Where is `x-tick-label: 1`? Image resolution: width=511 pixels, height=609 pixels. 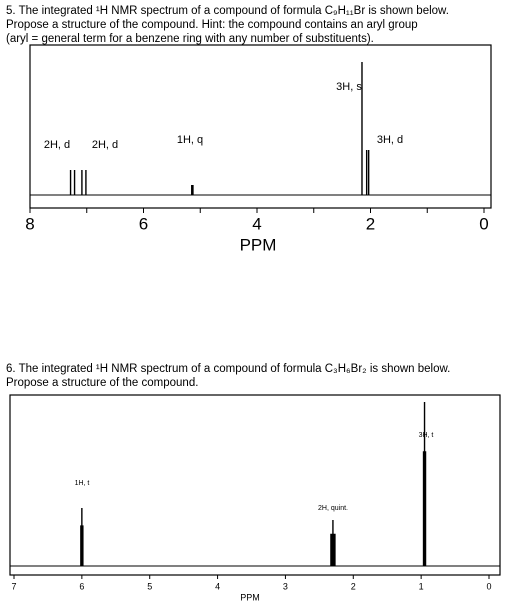 x-tick-label: 1 is located at coordinates (421, 586).